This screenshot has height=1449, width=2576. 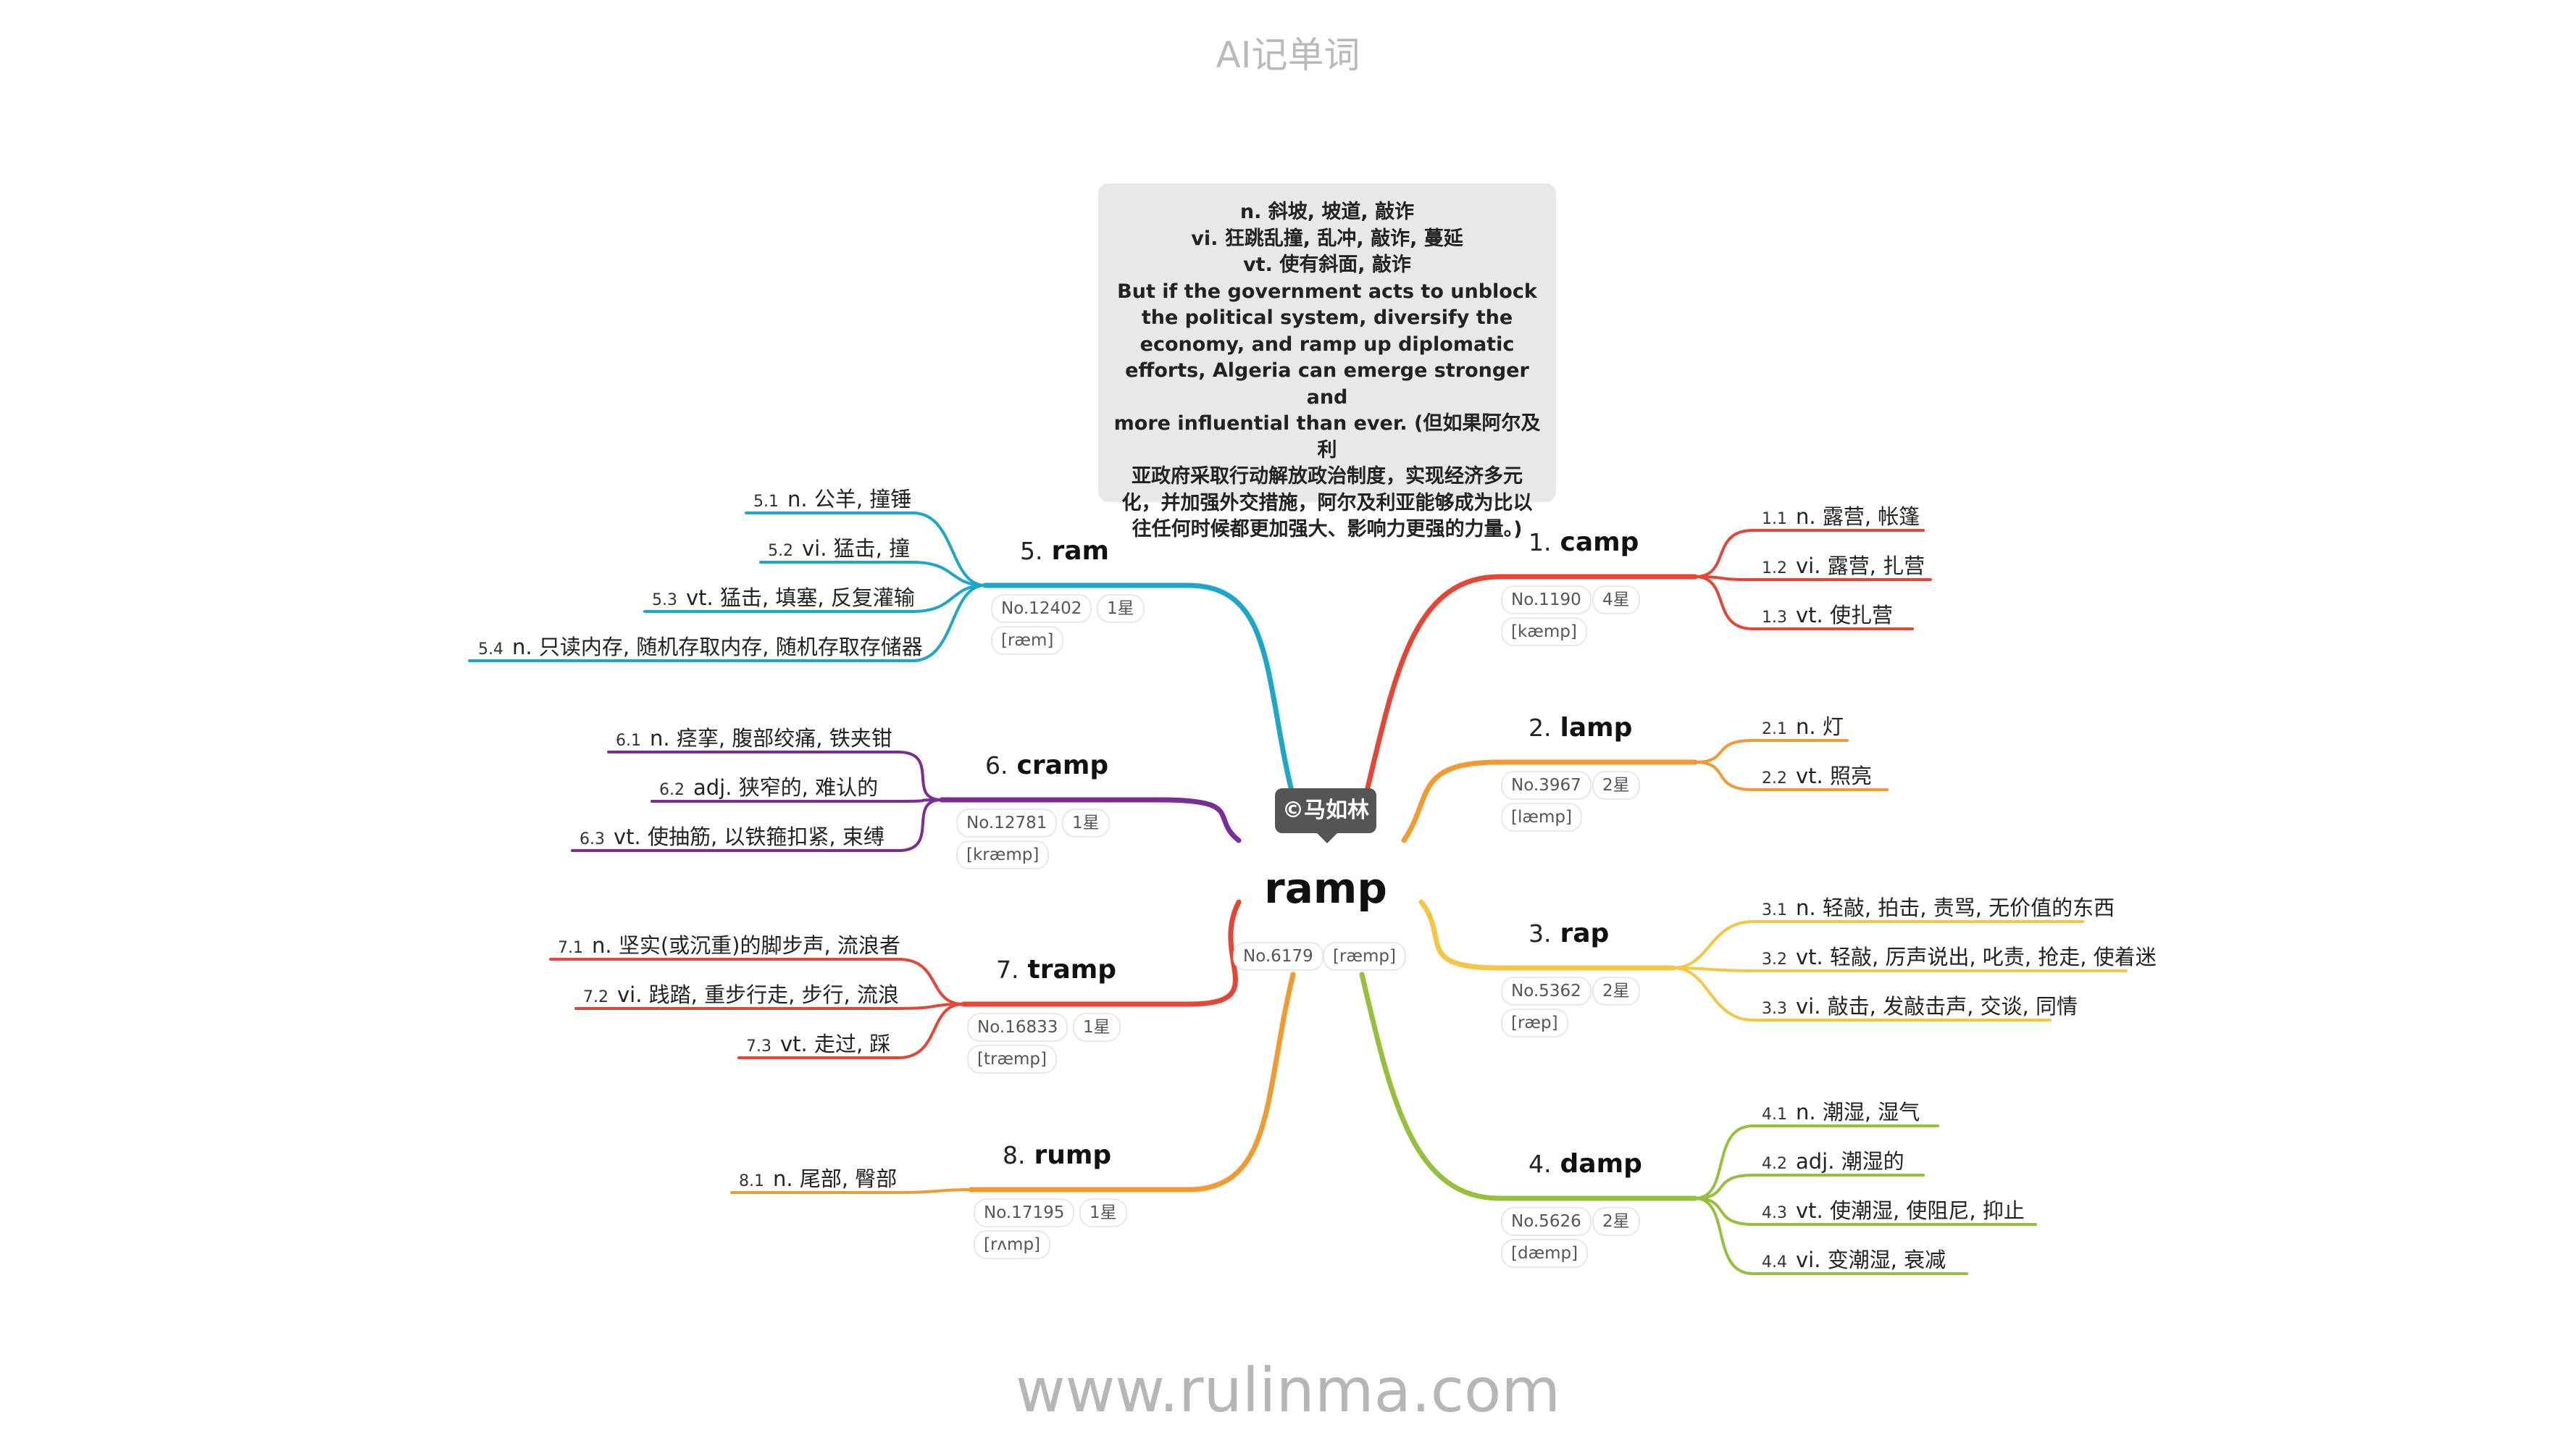 I want to click on note-line: economy, and ramp up diplomatic, so click(x=1327, y=344).